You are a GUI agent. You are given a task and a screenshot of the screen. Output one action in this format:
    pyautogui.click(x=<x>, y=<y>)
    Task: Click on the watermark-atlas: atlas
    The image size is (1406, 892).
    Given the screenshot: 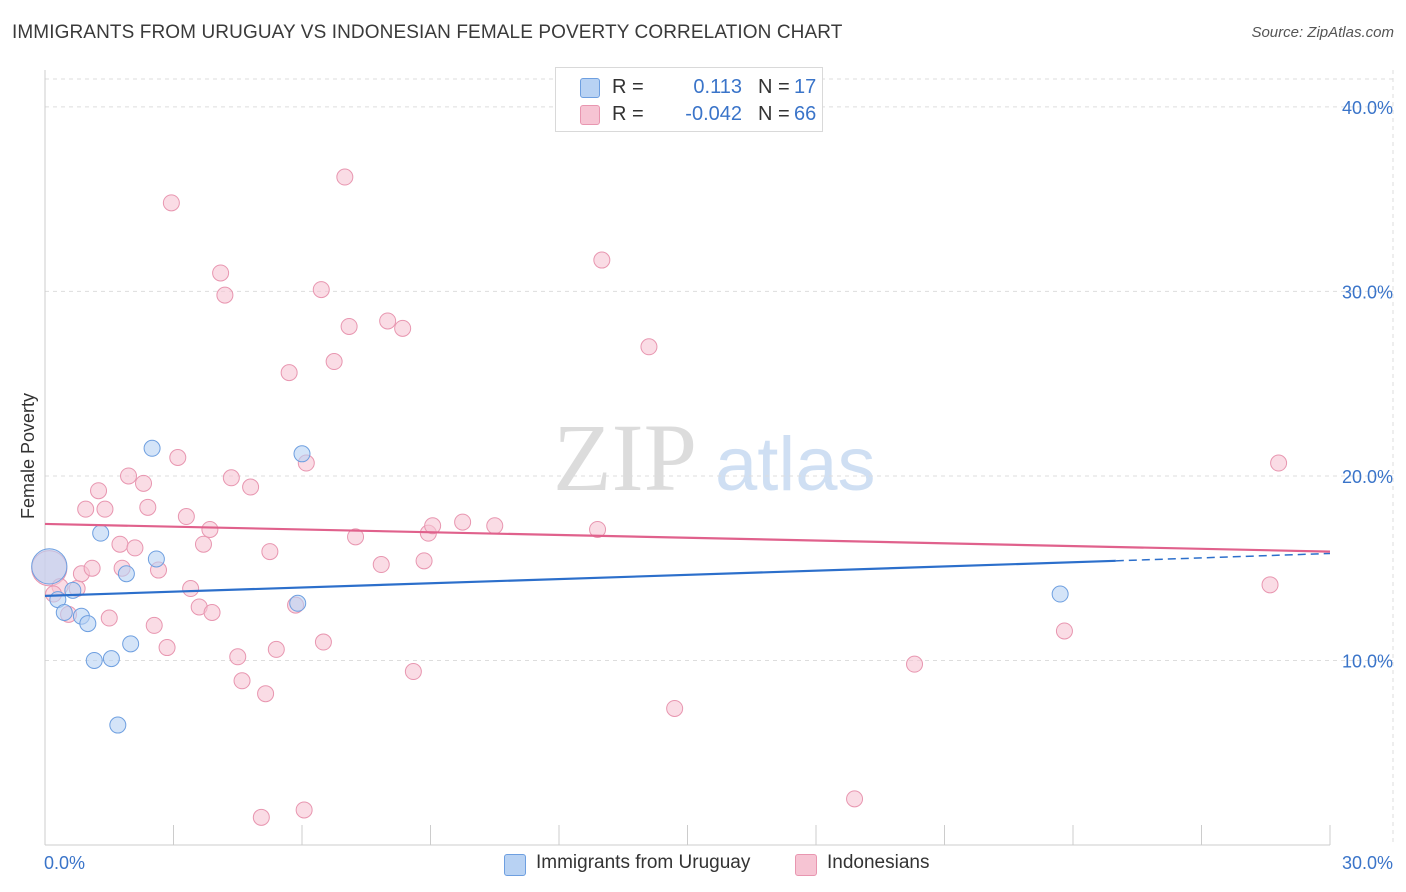 What is the action you would take?
    pyautogui.click(x=795, y=464)
    